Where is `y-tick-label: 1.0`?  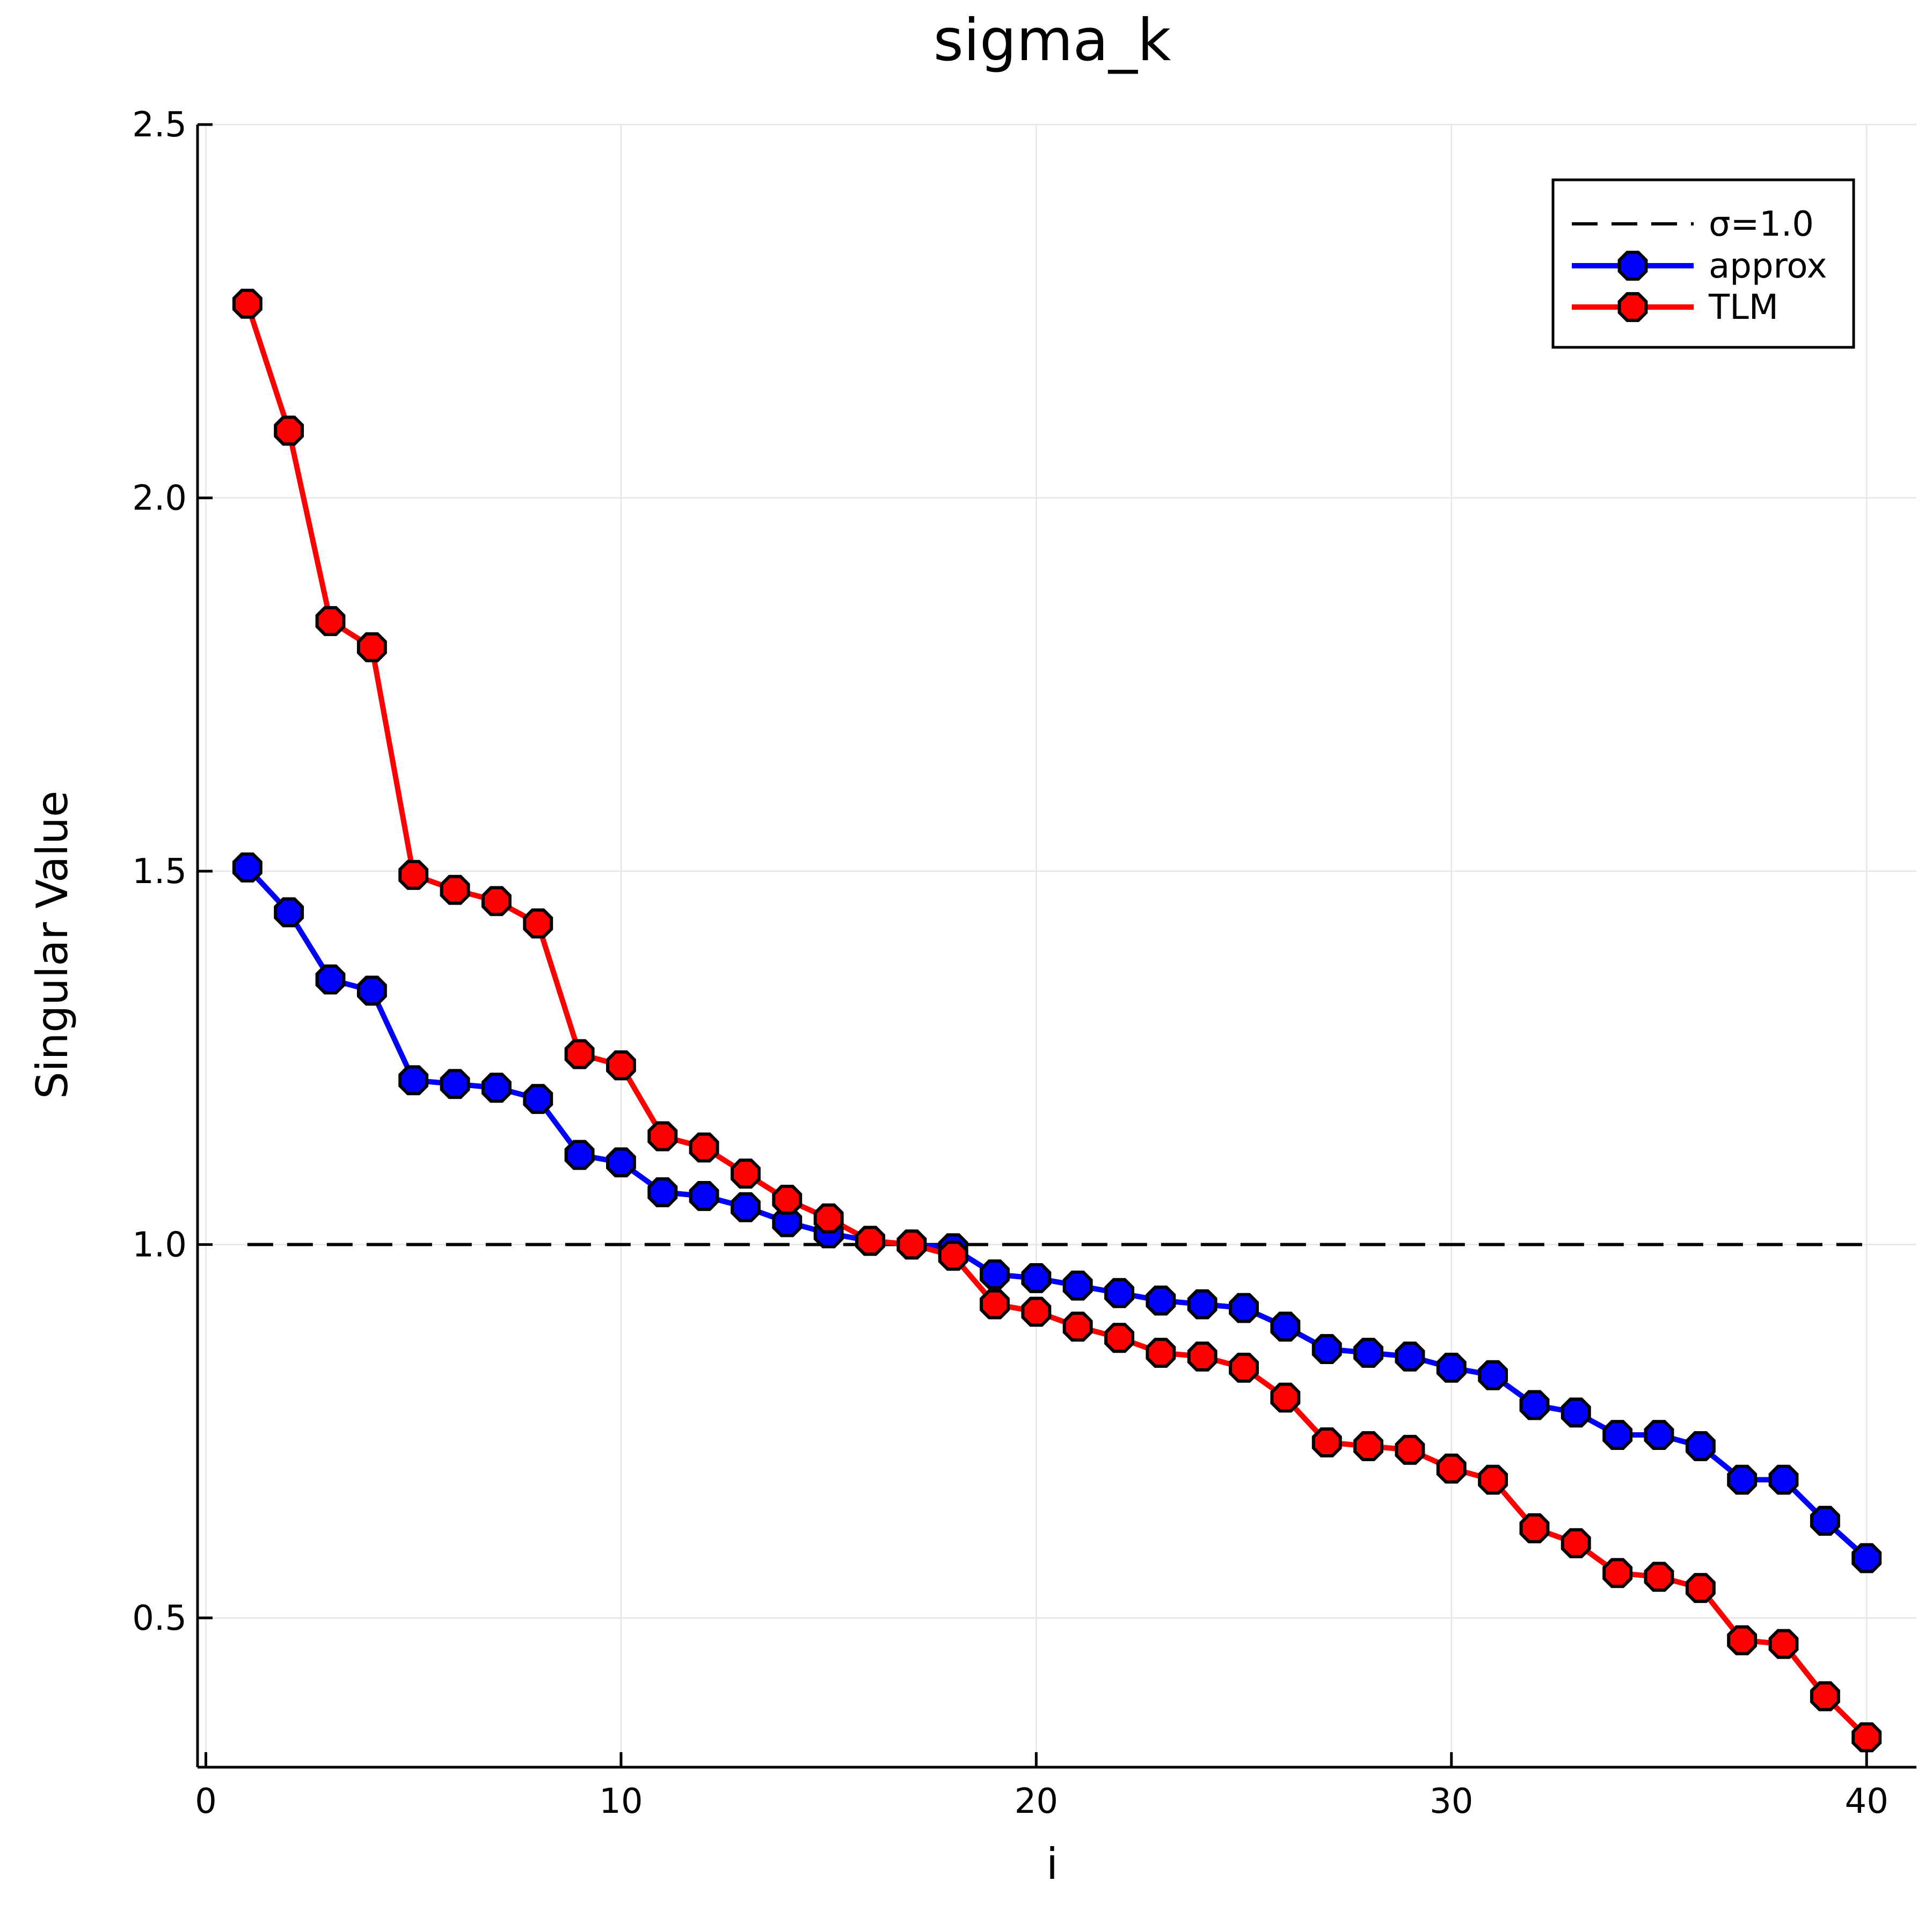
y-tick-label: 1.0 is located at coordinates (159, 1245).